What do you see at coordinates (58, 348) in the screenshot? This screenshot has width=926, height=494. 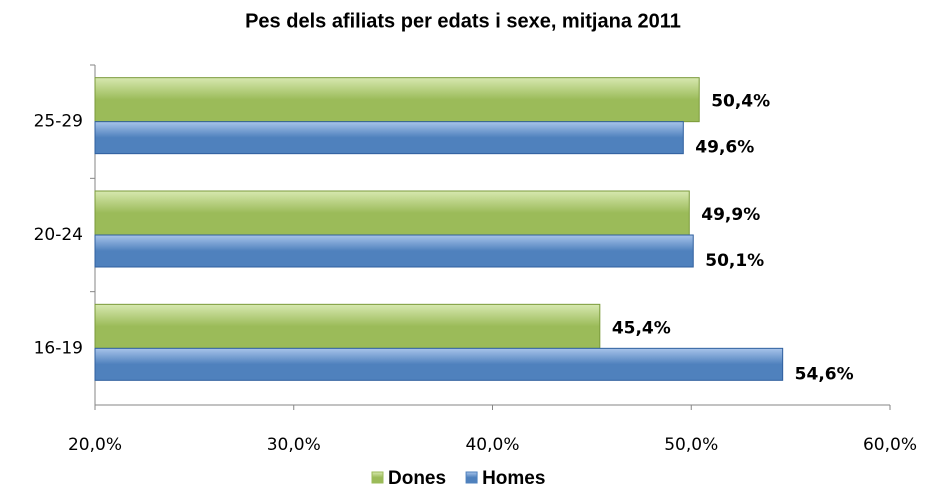 I see `y-tick-label: 16-19` at bounding box center [58, 348].